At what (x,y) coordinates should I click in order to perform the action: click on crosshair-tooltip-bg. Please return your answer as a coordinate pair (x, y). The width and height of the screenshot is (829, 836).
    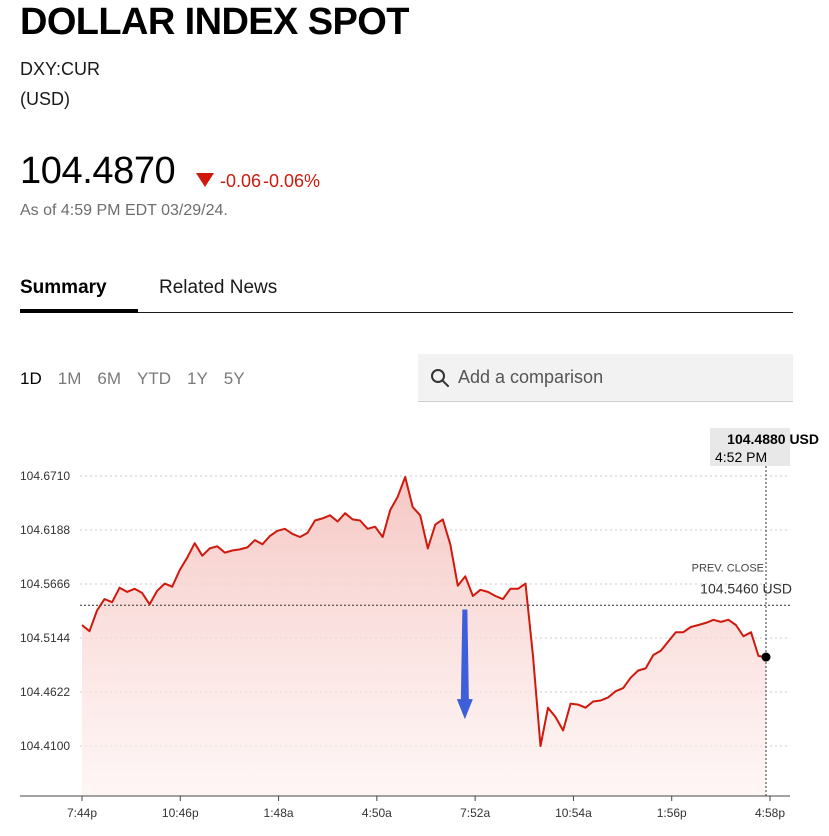
    Looking at the image, I should click on (750, 447).